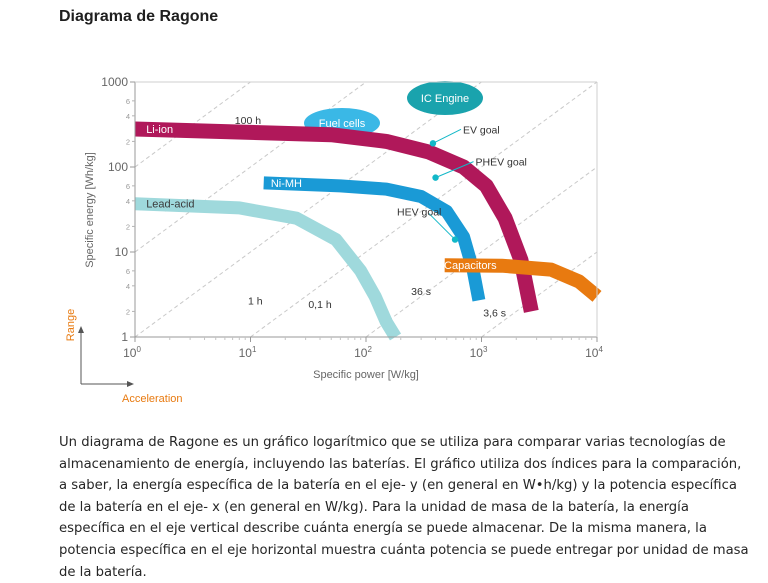 Image resolution: width=768 pixels, height=583 pixels. Describe the element at coordinates (419, 213) in the screenshot. I see `goal-label: HEV goal` at that location.